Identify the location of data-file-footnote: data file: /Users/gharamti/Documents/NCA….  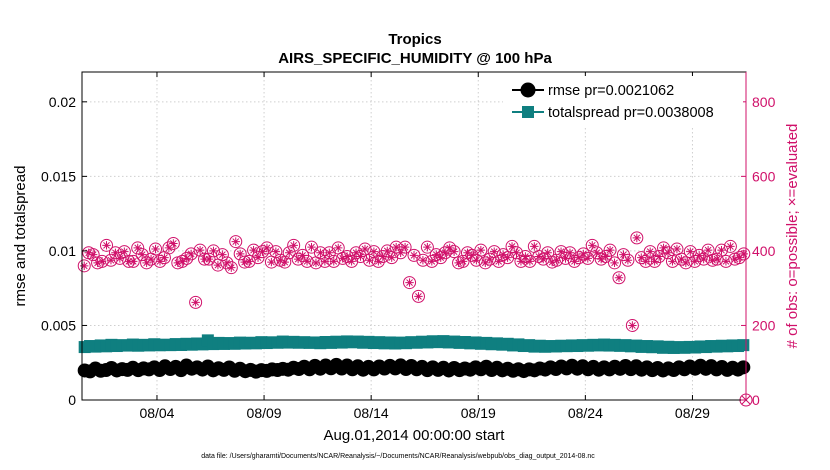
(398, 456).